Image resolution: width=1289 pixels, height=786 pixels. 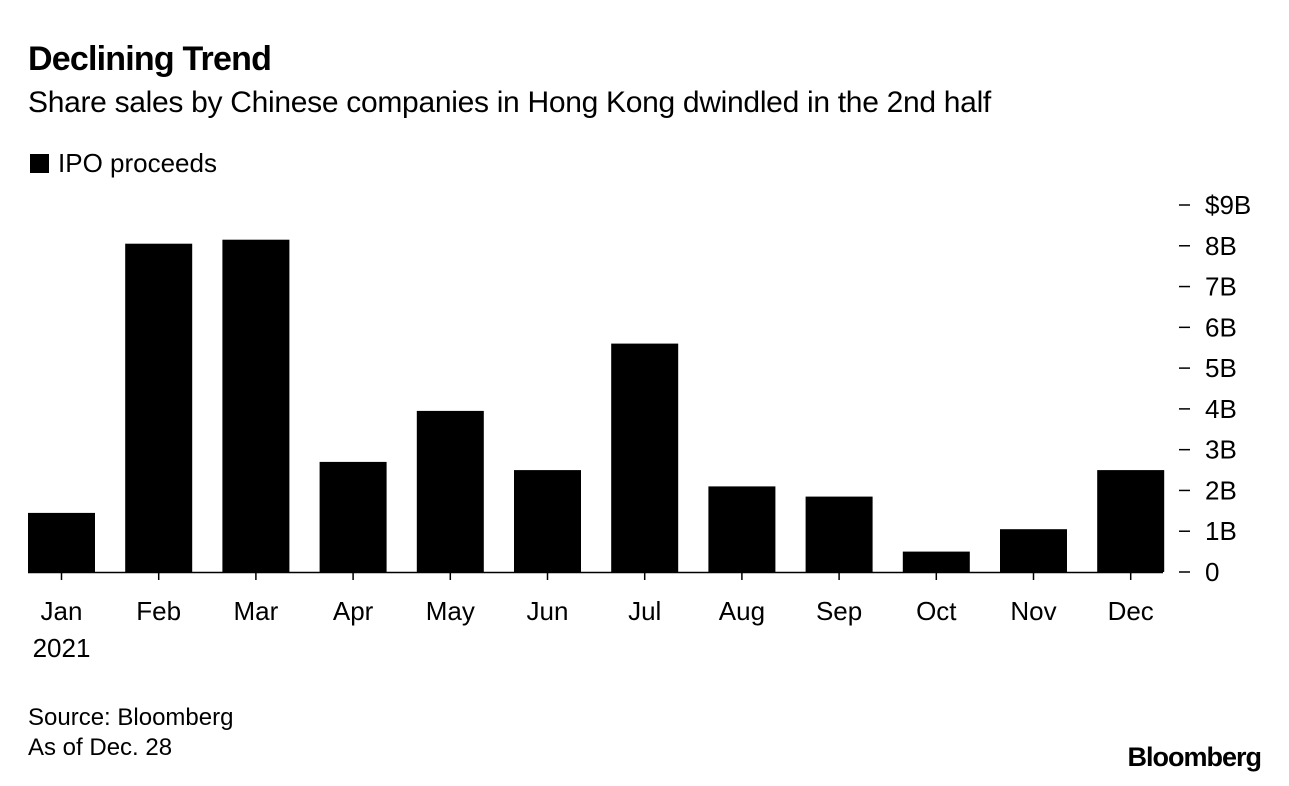 I want to click on bar-may, so click(x=450, y=491).